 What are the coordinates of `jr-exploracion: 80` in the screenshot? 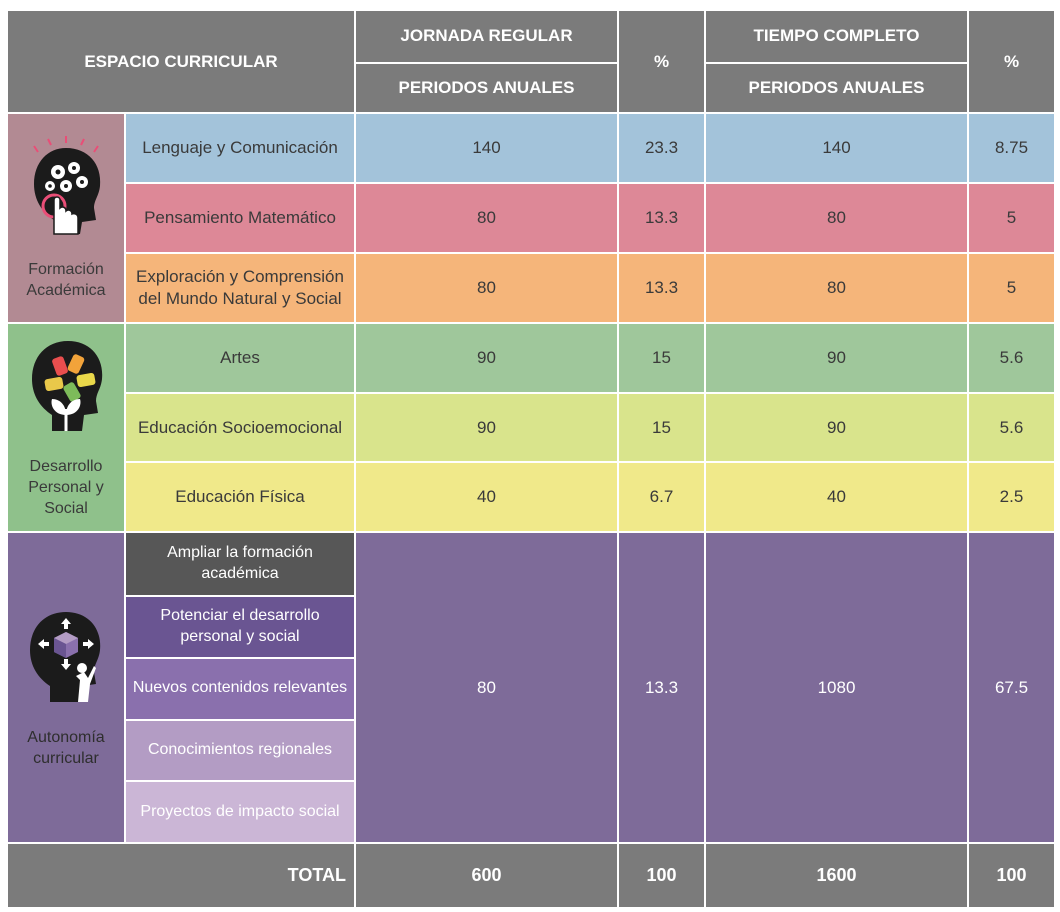 It's located at (486, 287).